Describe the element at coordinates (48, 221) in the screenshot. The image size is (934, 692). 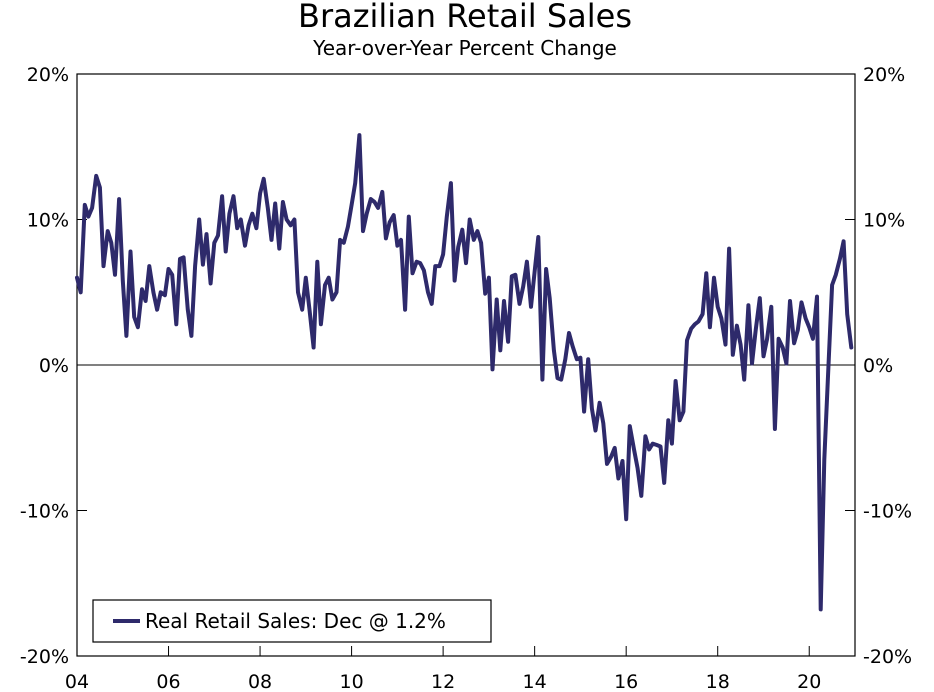
I see `y-tick-label-left: 10%` at that location.